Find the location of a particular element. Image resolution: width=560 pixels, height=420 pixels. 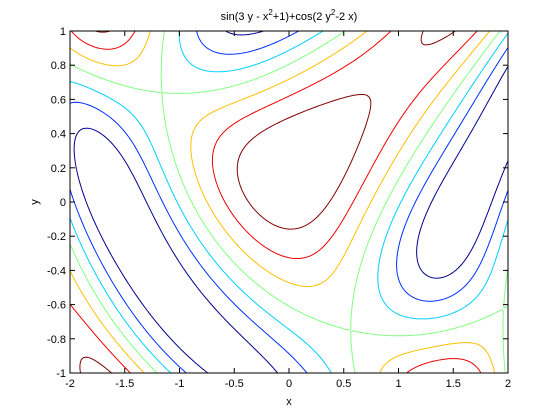

y-tick-label: -0.8 is located at coordinates (56, 340).